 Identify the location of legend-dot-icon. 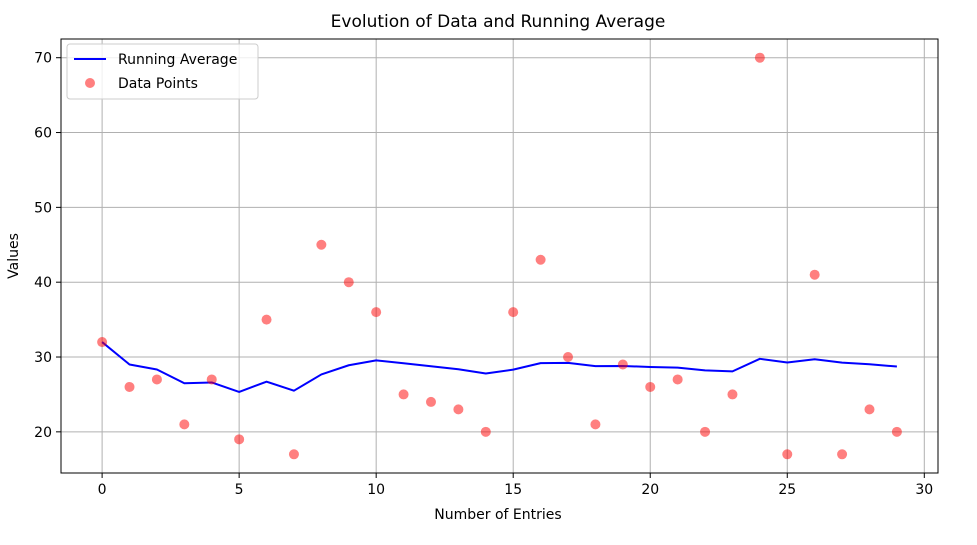
(90, 83).